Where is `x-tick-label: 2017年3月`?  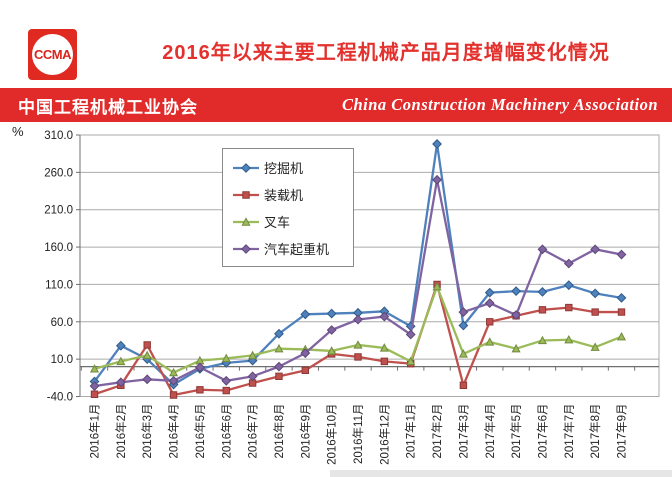
x-tick-label: 2017年3月 is located at coordinates (463, 431).